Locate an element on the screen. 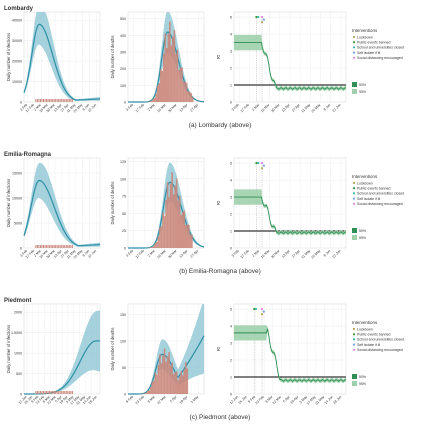 The image size is (440, 430). x-tick-label: 23 Feb is located at coordinates (260, 400).